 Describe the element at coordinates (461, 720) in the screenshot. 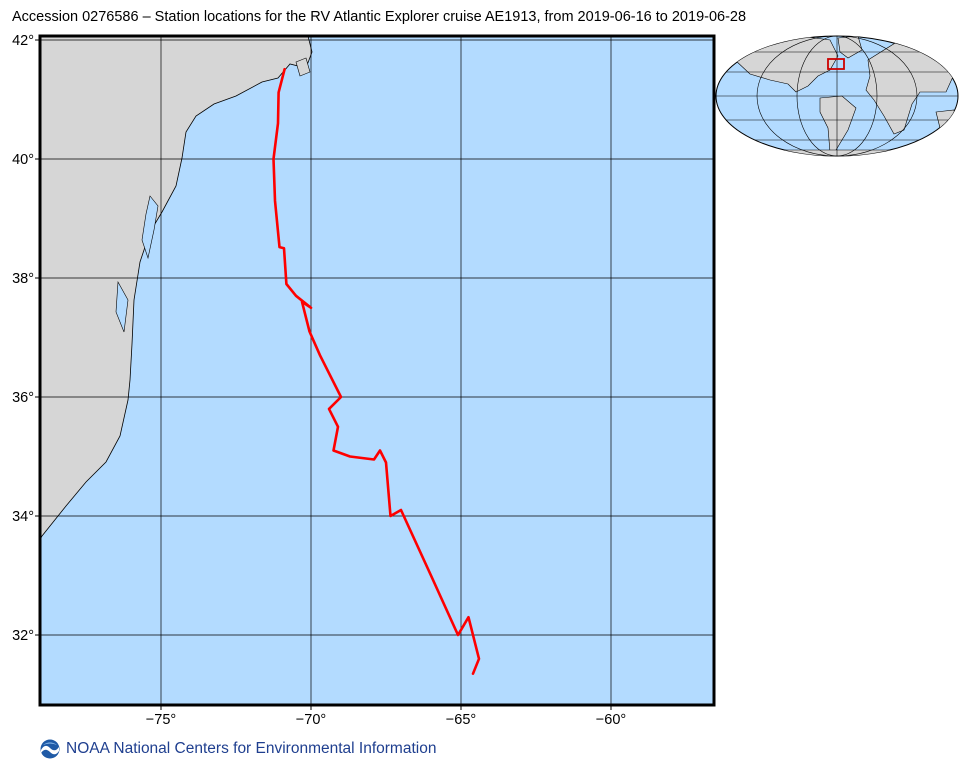

I see `lon-tick-label: −65°` at that location.